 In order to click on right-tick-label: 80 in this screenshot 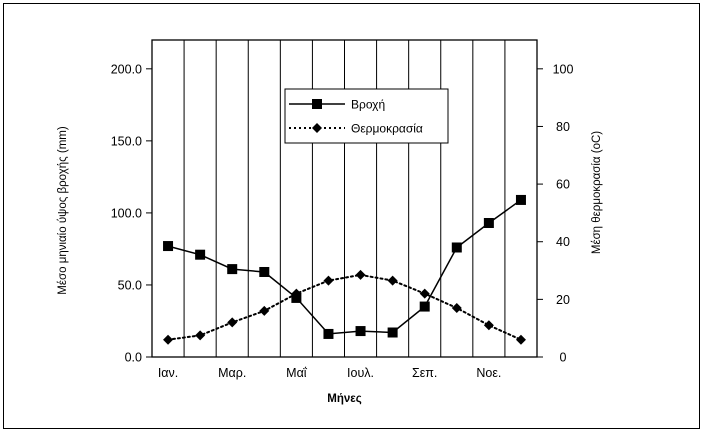, I will do `click(563, 127)`.